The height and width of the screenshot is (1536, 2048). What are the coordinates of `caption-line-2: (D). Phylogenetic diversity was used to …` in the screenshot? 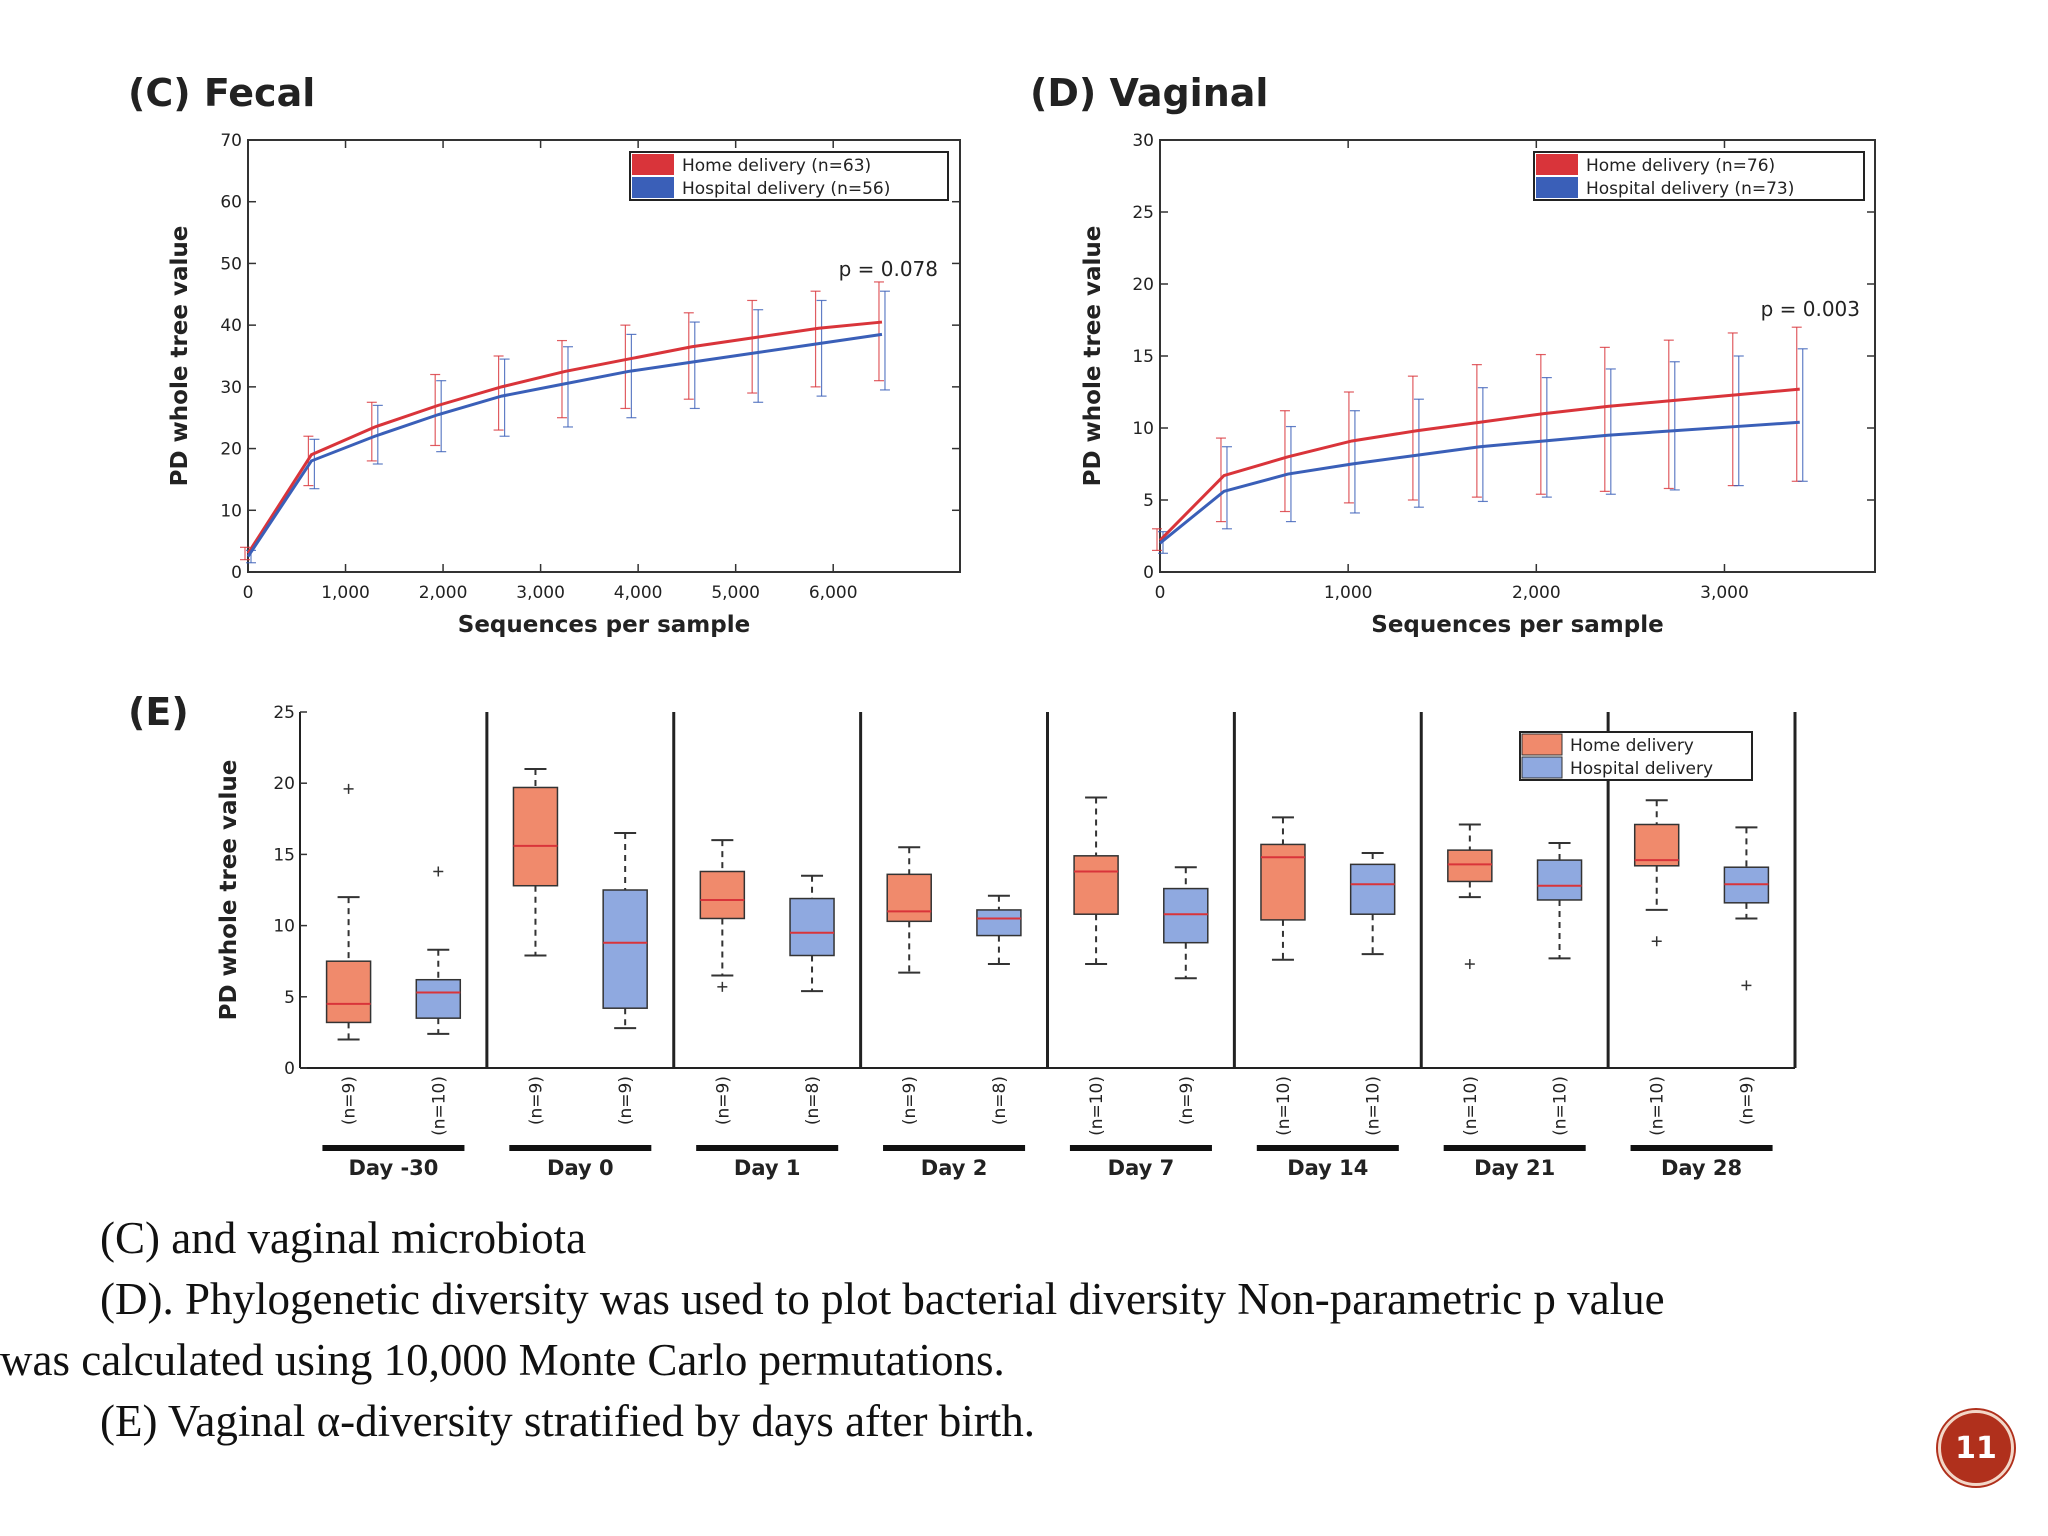 It's located at (882, 1299).